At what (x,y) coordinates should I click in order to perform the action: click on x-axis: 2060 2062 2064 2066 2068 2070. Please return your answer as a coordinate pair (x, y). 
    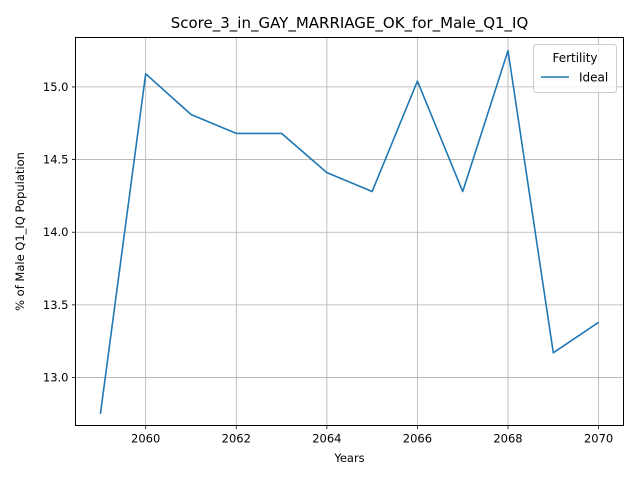
    Looking at the image, I should click on (372, 435).